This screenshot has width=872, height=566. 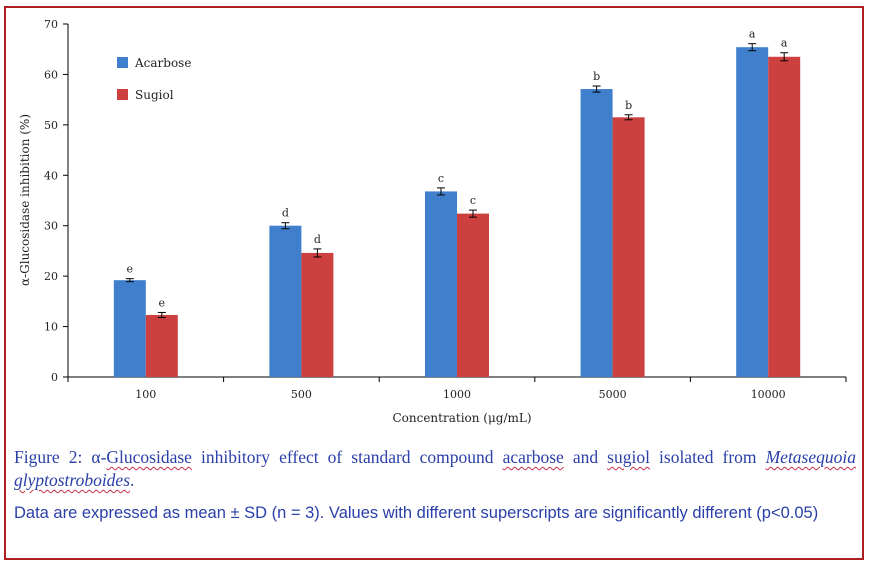 I want to click on caption-genus: Metasequoia, so click(x=810, y=457).